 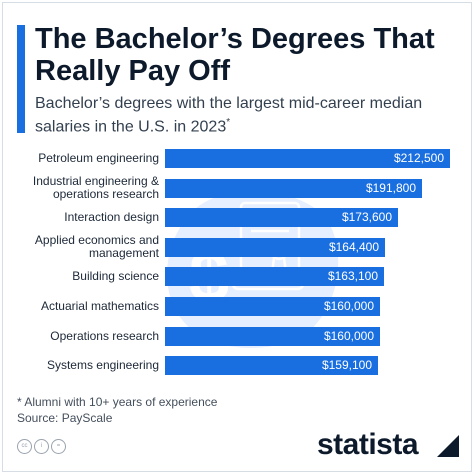 What do you see at coordinates (390, 187) in the screenshot?
I see `data-label: $191,800` at bounding box center [390, 187].